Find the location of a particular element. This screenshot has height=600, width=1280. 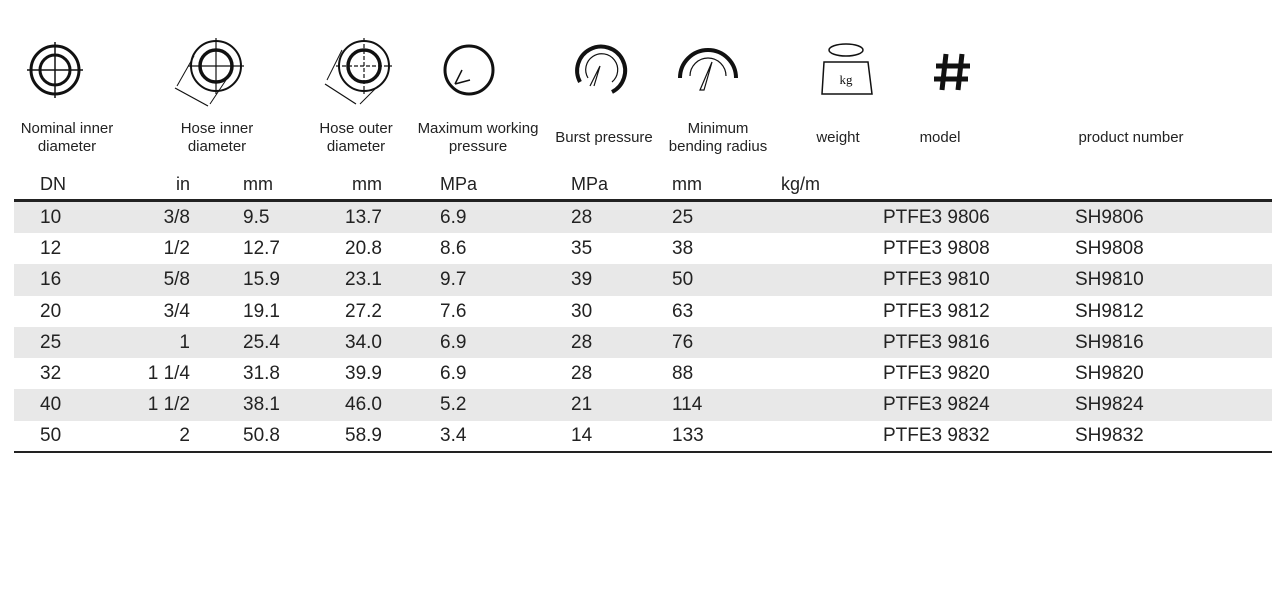

header-line: weight is located at coordinates (838, 137).